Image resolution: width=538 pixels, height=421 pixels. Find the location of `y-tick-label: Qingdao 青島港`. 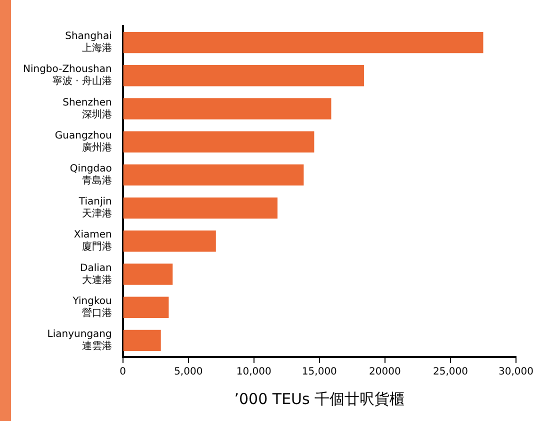

y-tick-label: Qingdao 青島港 is located at coordinates (91, 175).